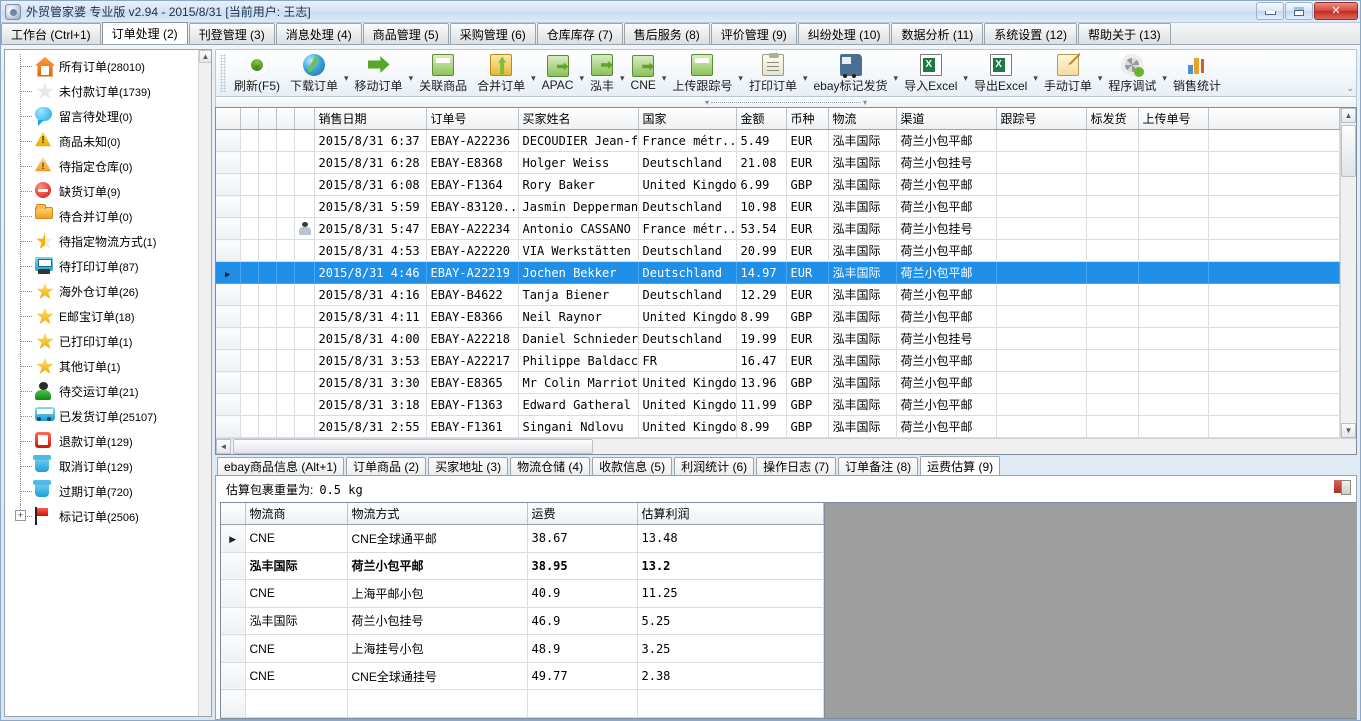  I want to click on row-selector-cell: ▶, so click(228, 272).